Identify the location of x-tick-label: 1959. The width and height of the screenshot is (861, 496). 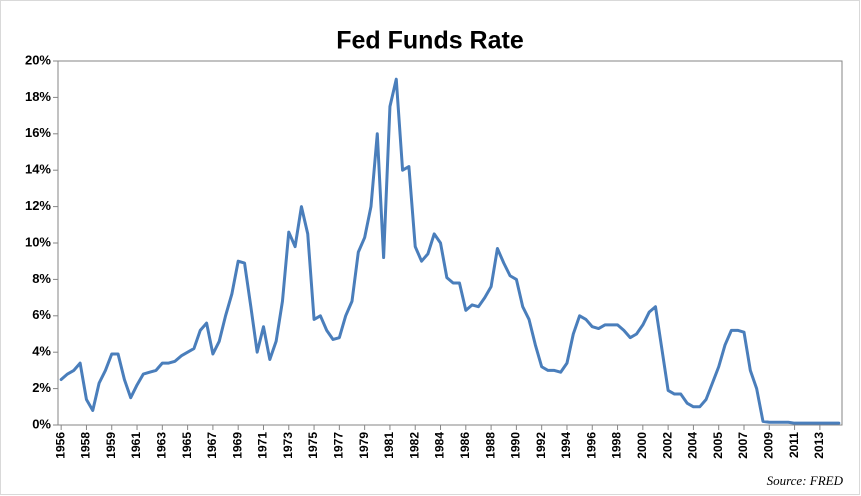
(111, 445).